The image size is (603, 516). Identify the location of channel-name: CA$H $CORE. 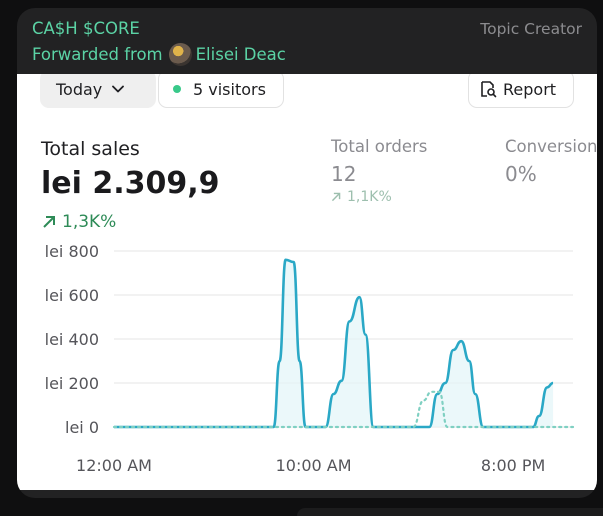
(86, 28).